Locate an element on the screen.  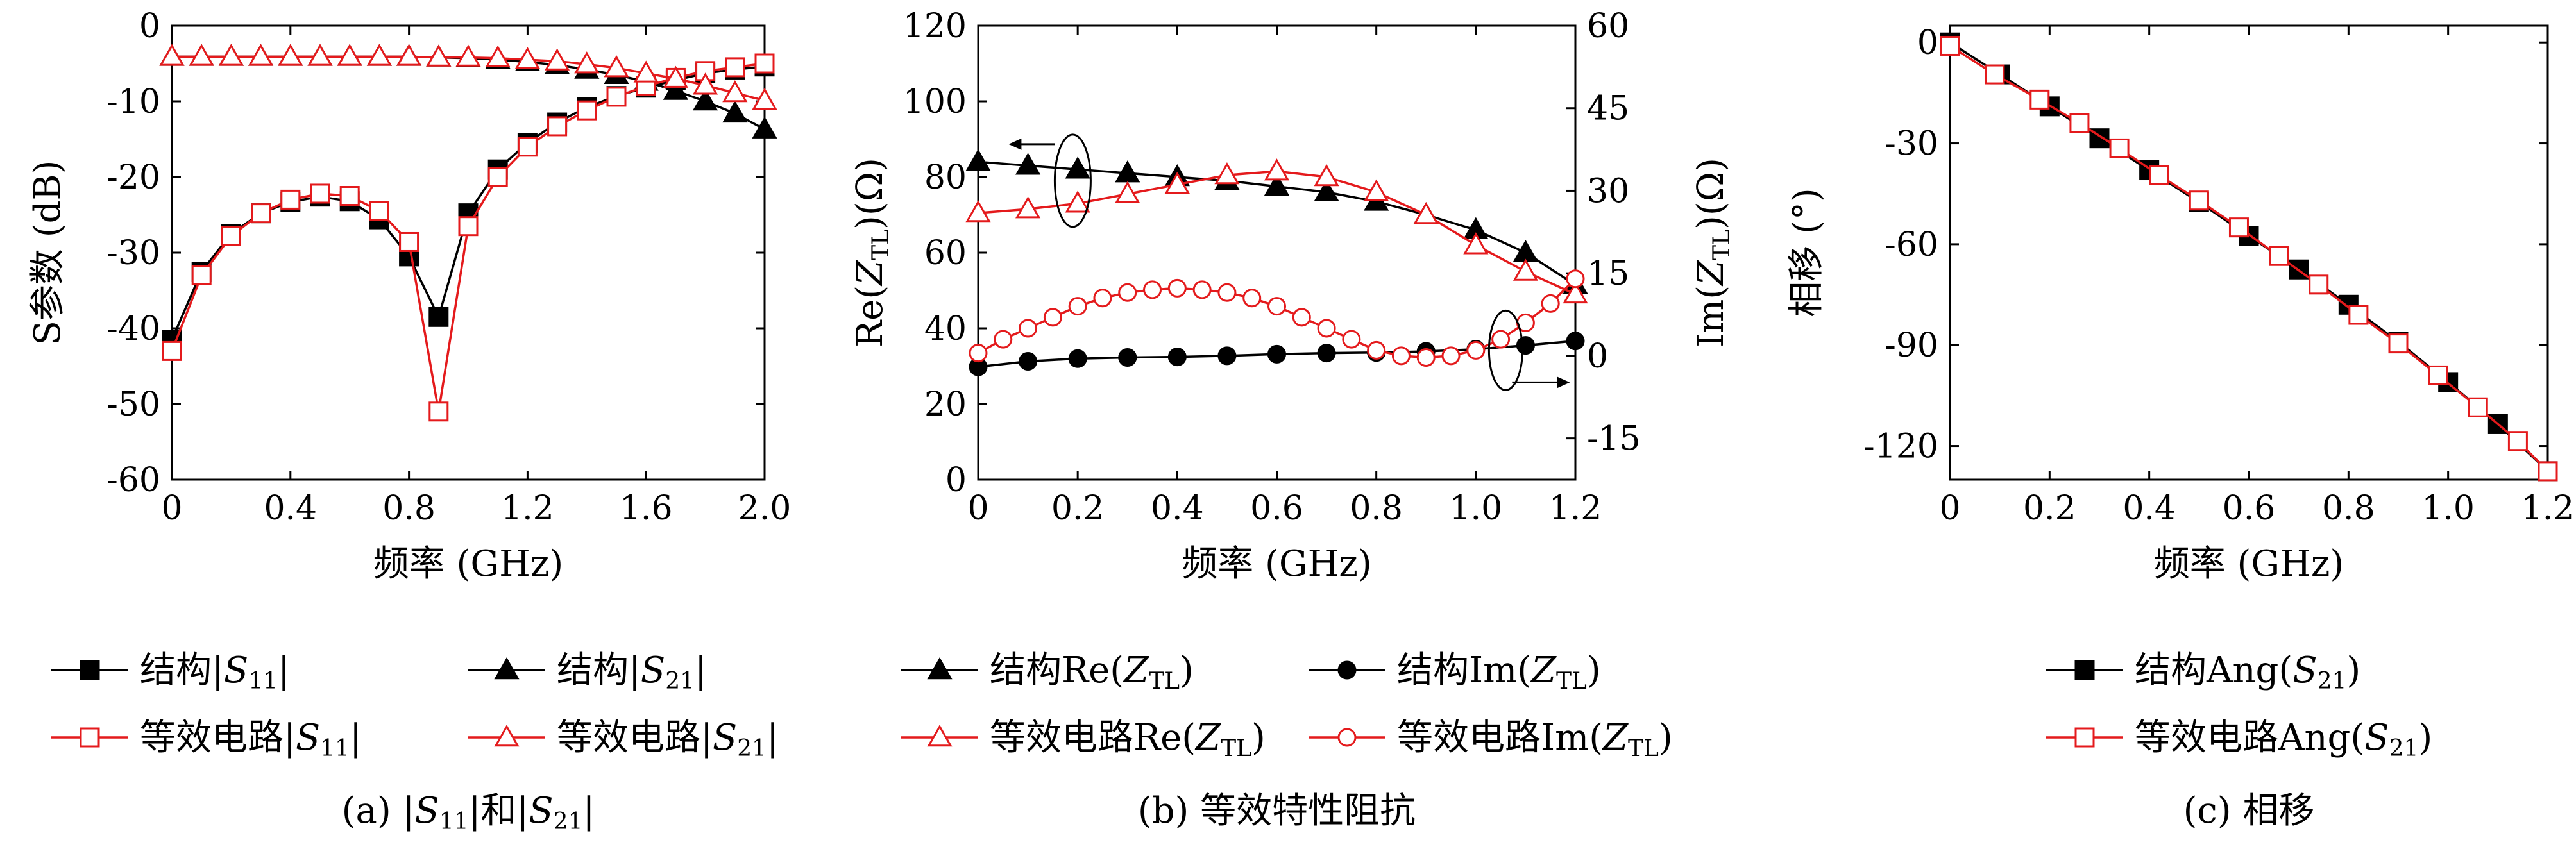
legend-entry: 等效电路|S11| is located at coordinates (206, 739).